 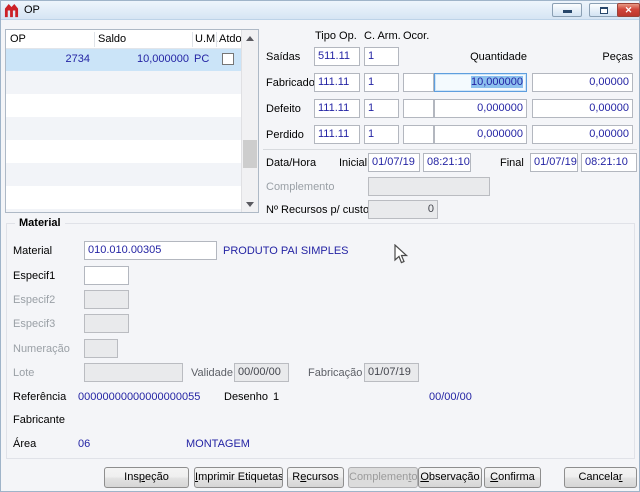 I want to click on op-cell-um: PC, so click(x=202, y=59).